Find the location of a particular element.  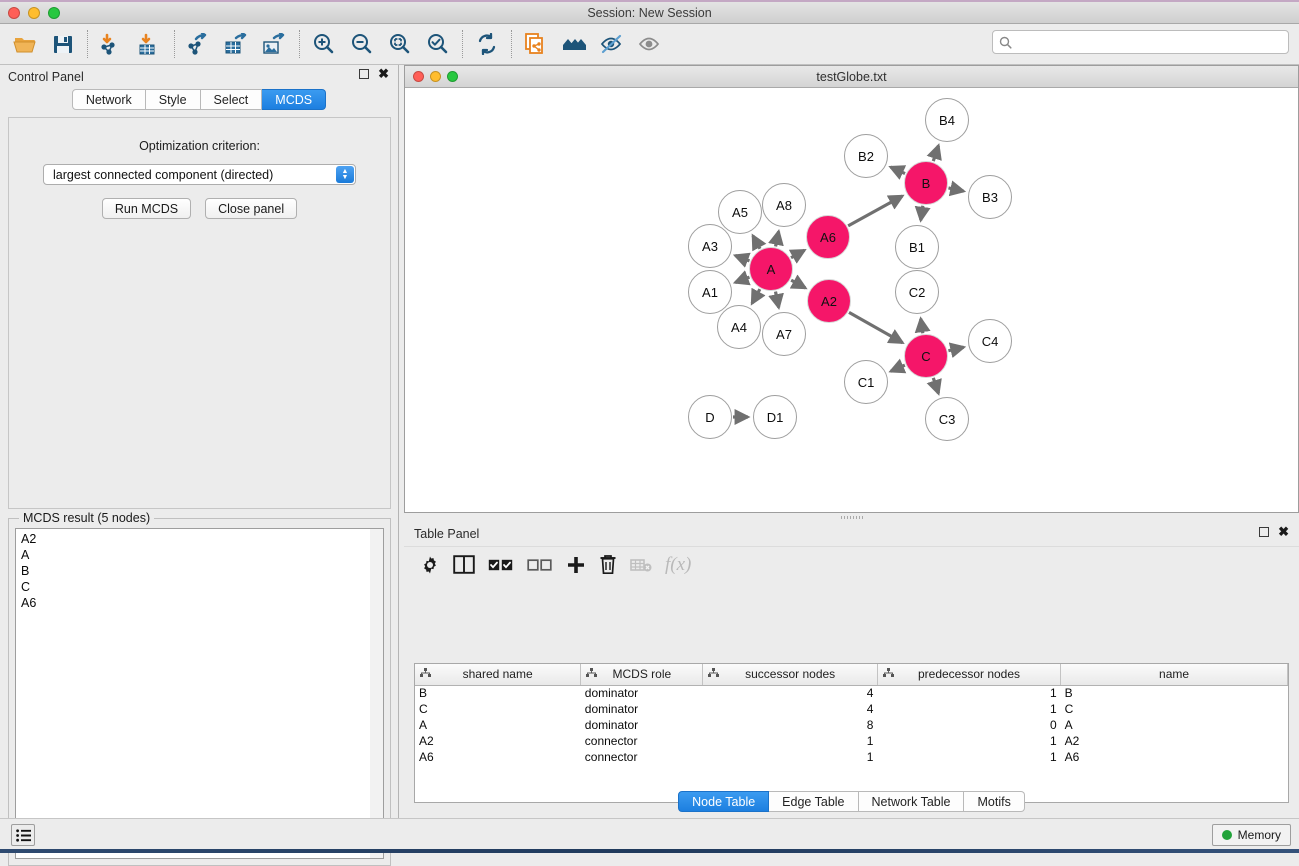

table-column-header: shared name is located at coordinates (498, 675).